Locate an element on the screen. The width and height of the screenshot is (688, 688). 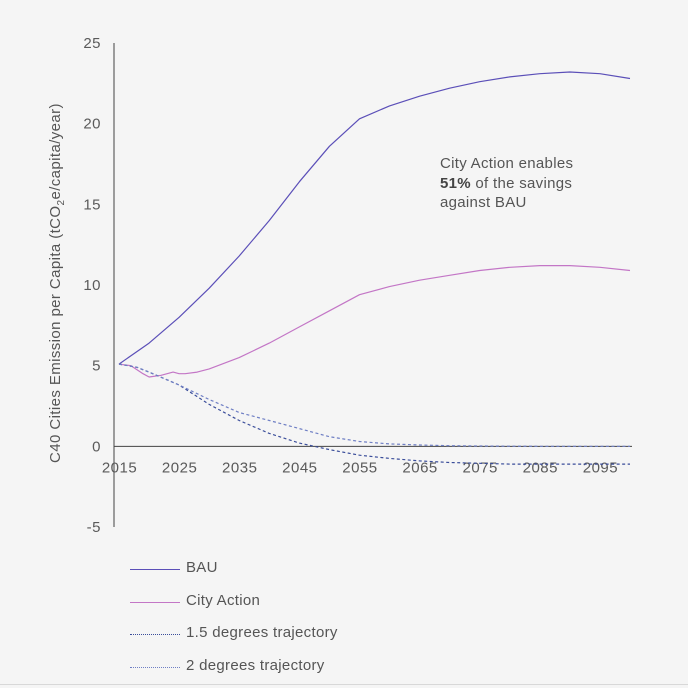
bottom-divider is located at coordinates (344, 684).